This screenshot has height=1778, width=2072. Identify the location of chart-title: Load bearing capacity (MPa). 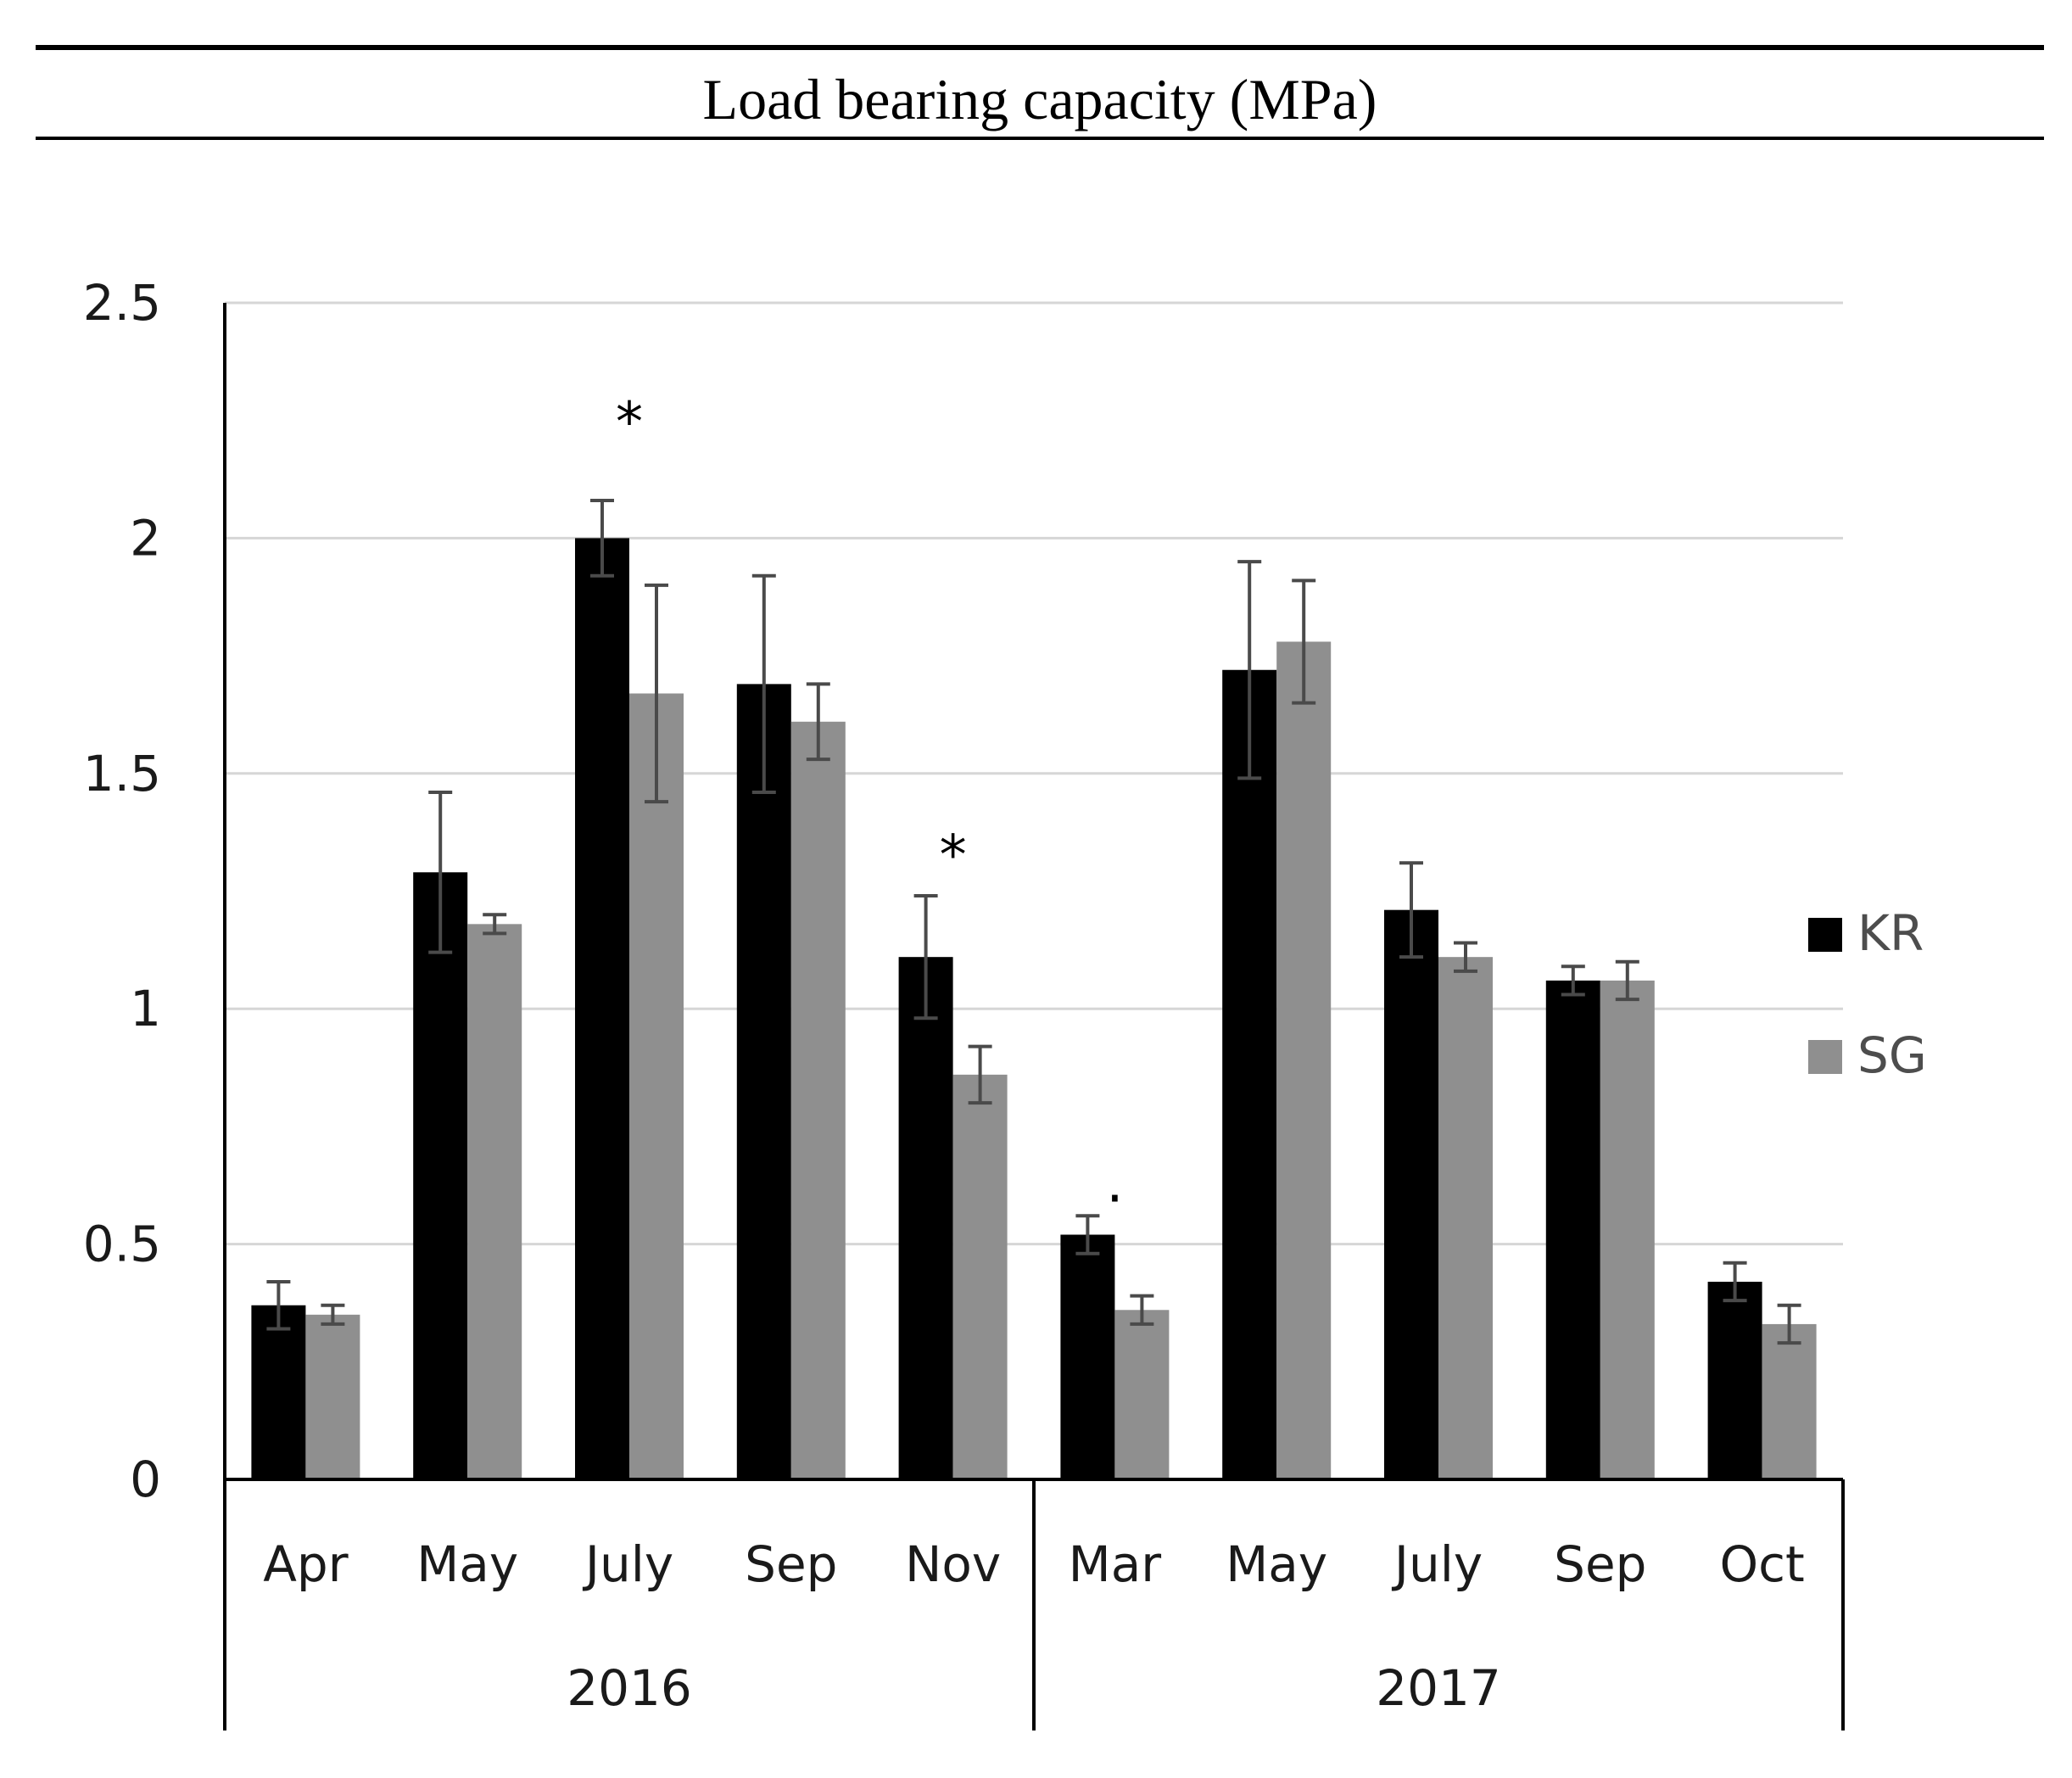
(1040, 99).